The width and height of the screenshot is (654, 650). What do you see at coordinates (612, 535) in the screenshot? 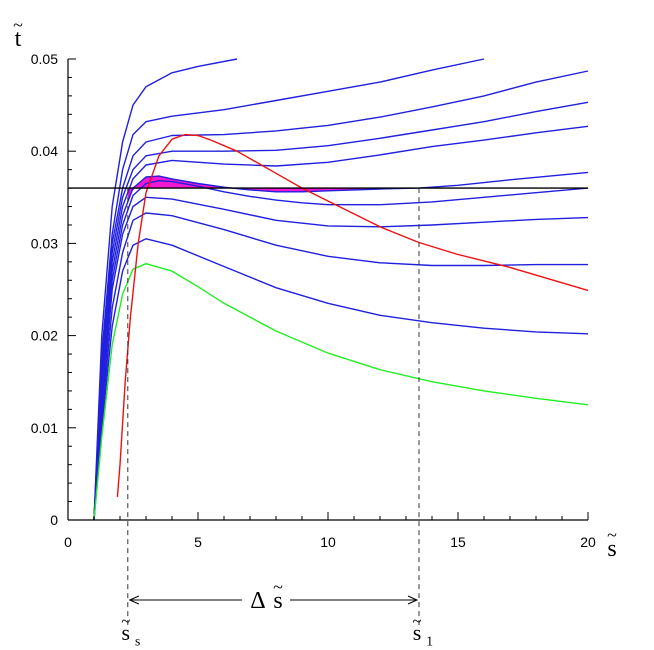
I see `x-axis-label-tilde: ~` at bounding box center [612, 535].